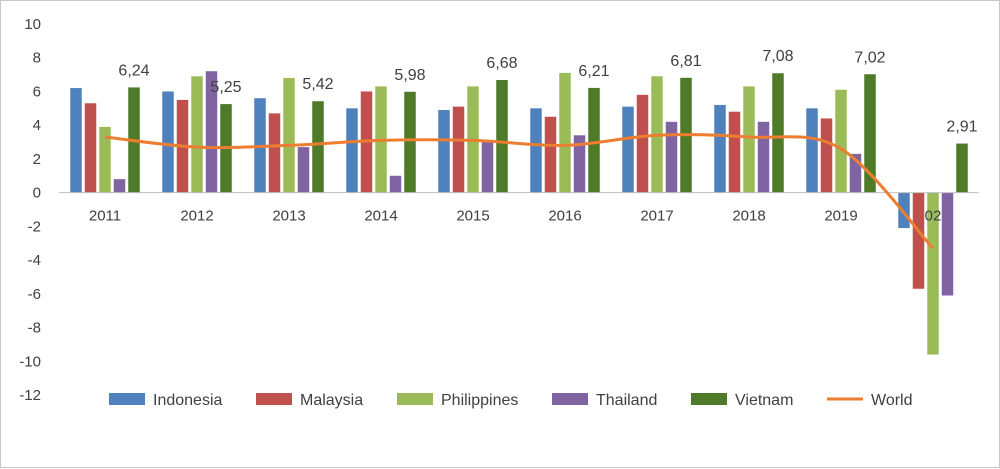  What do you see at coordinates (105, 216) in the screenshot?
I see `category-label: 2011` at bounding box center [105, 216].